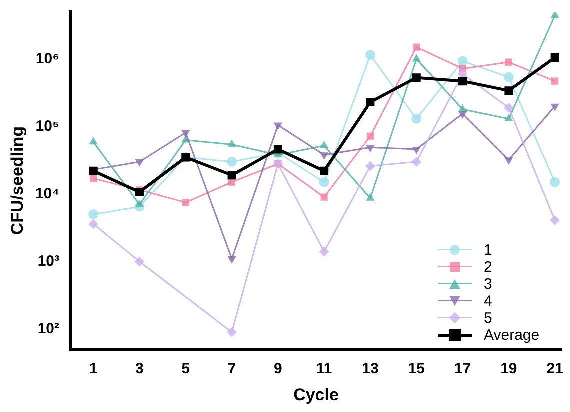 Image resolution: width=570 pixels, height=412 pixels. Describe the element at coordinates (316, 394) in the screenshot. I see `x-axis-title: Cycle` at that location.